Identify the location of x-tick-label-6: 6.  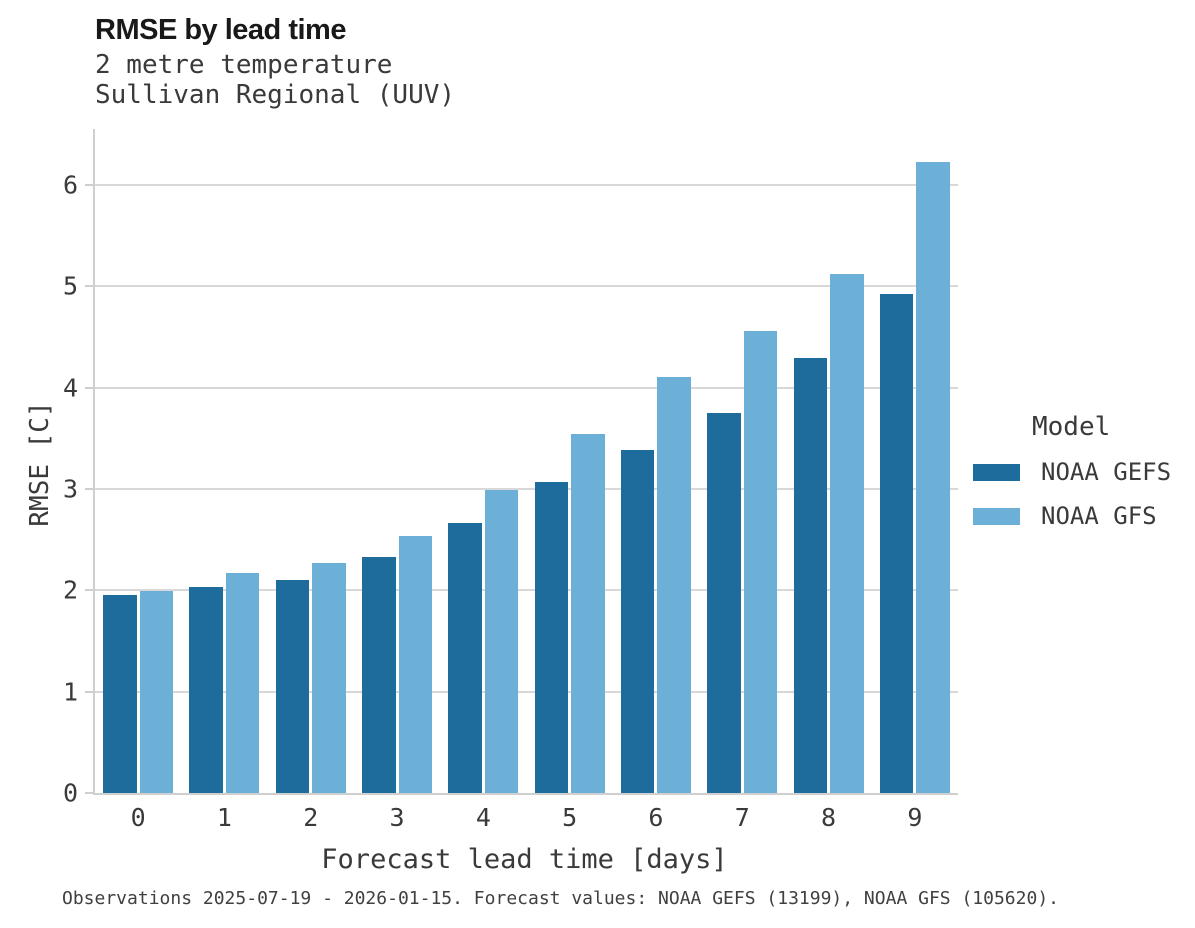
(656, 817).